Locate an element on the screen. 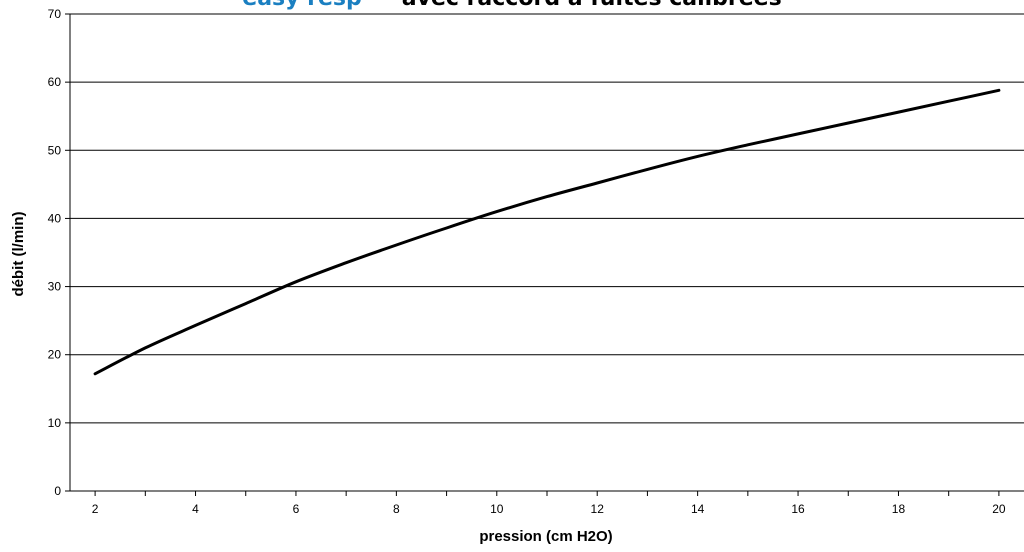 The image size is (1024, 552). x-tick-label: 16 is located at coordinates (798, 509).